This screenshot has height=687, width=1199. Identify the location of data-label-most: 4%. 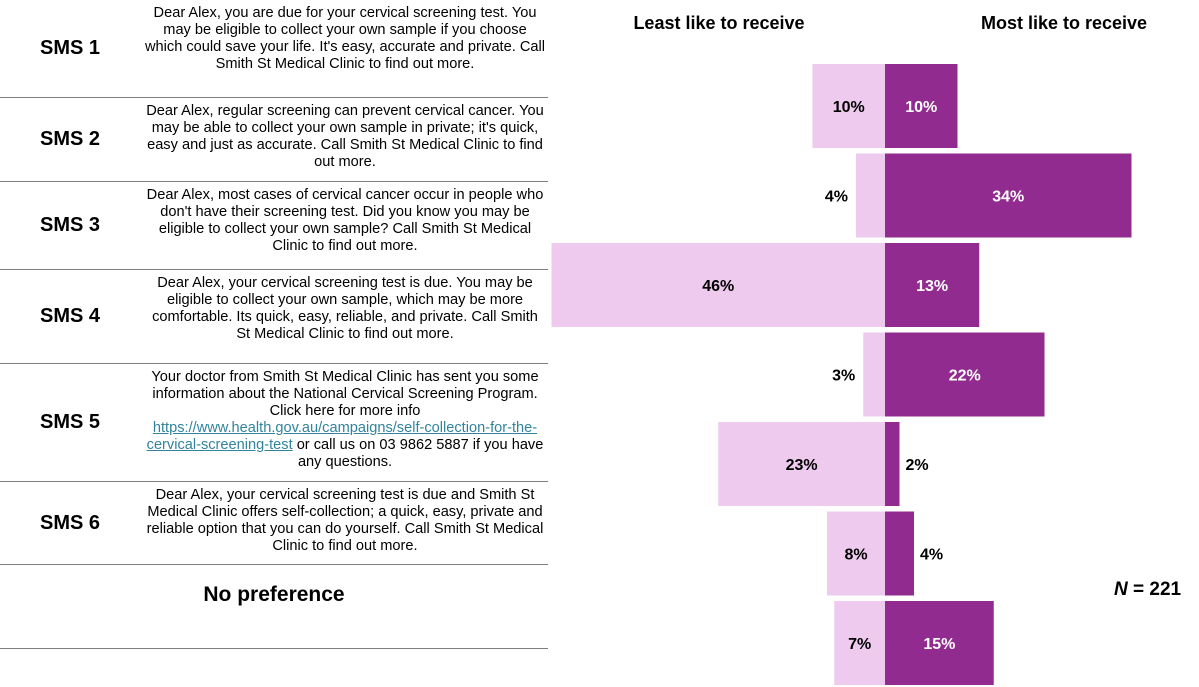
(931, 555).